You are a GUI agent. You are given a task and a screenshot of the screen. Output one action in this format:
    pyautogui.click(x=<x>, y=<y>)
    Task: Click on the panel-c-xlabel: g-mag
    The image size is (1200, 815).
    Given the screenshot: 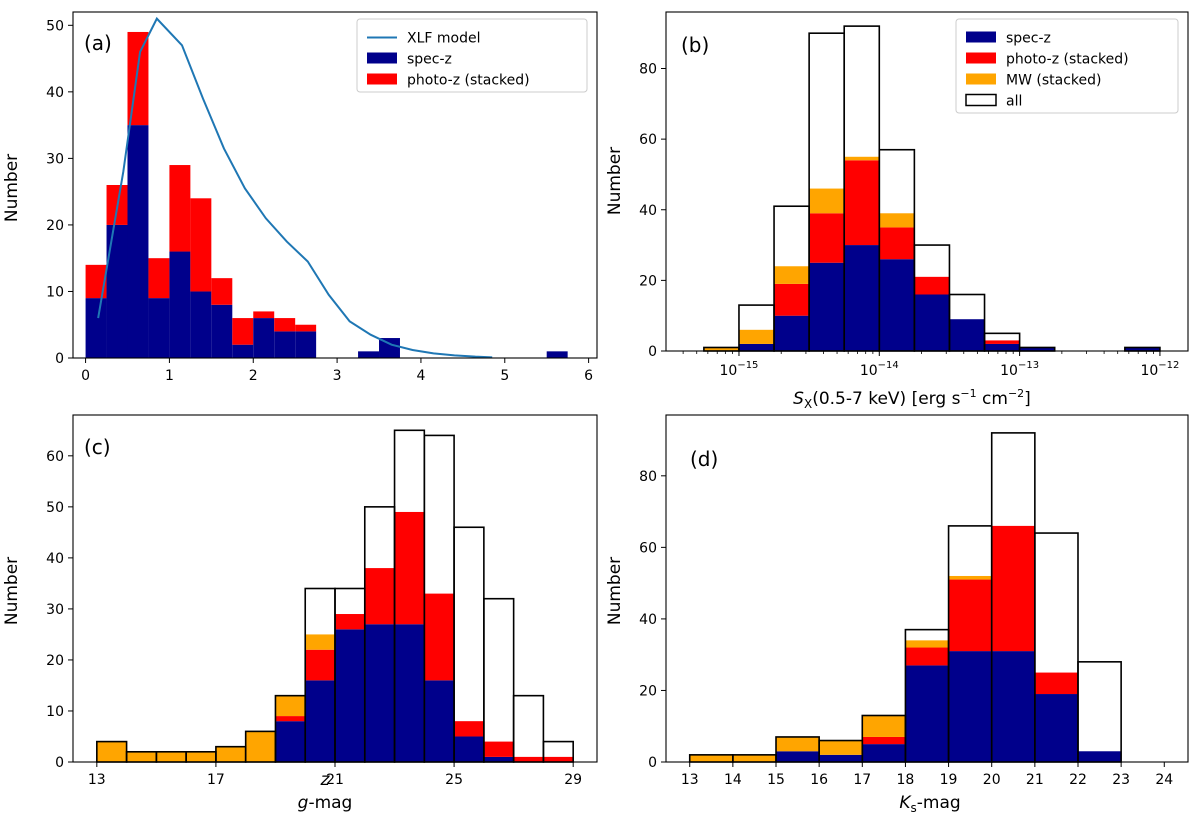 What is the action you would take?
    pyautogui.click(x=325, y=803)
    